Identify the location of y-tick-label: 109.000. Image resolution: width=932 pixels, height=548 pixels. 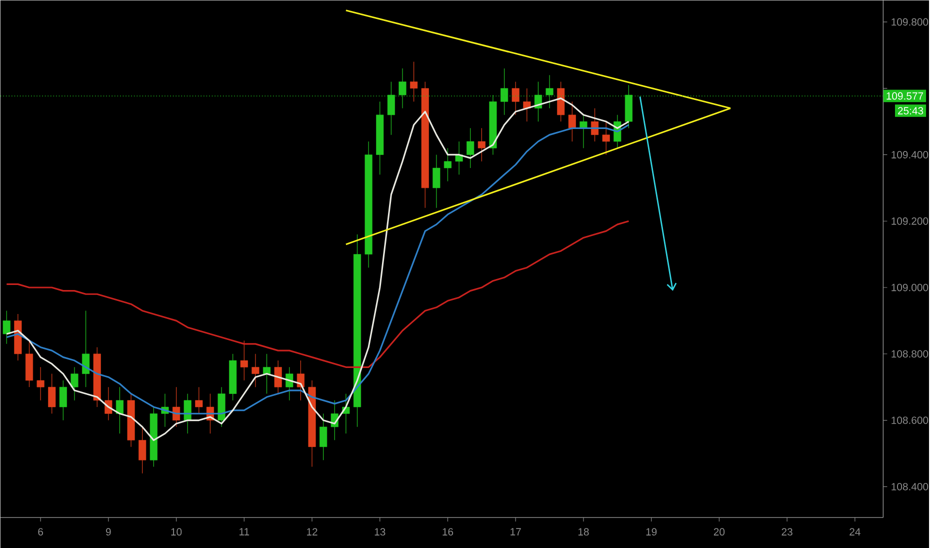
(910, 287).